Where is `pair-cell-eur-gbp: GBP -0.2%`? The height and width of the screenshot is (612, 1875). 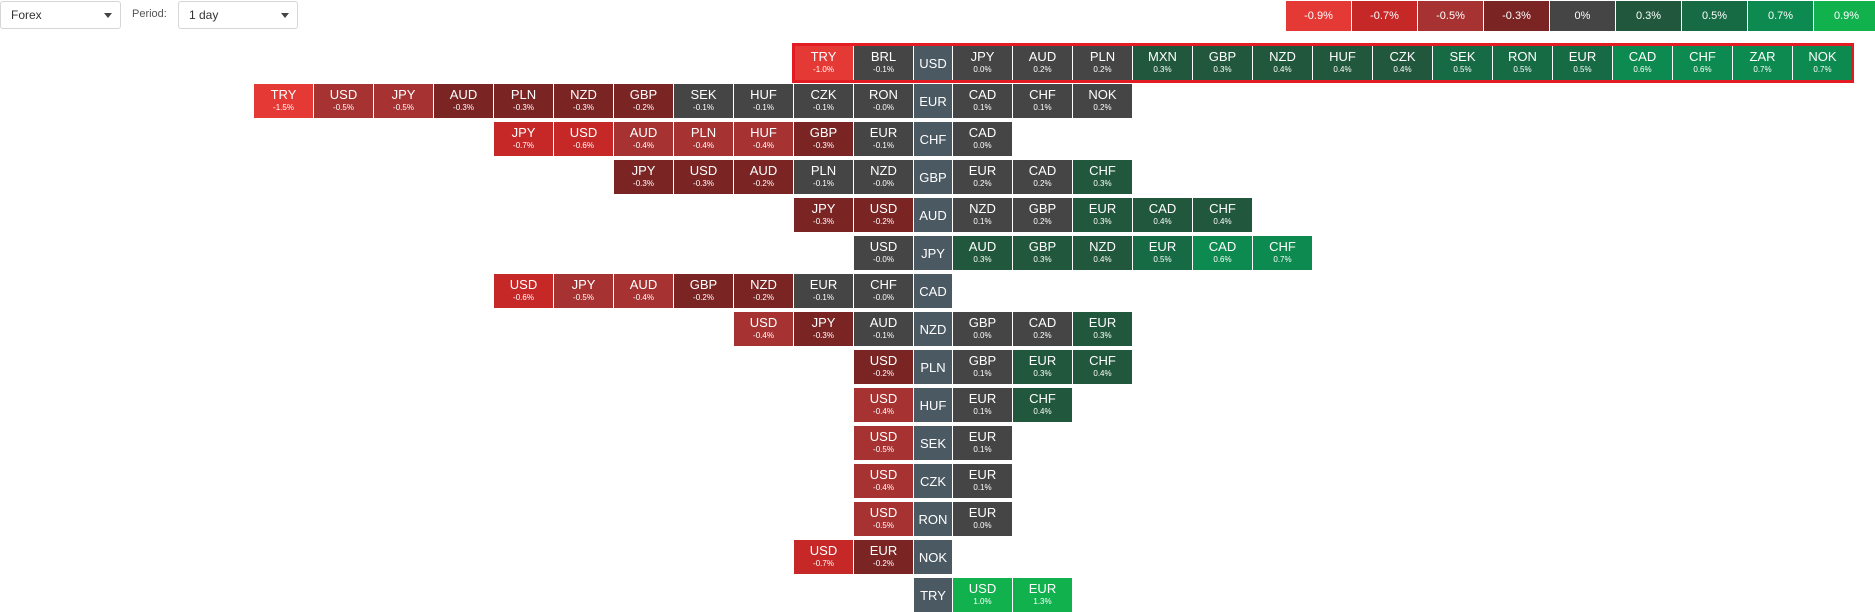
pair-cell-eur-gbp: GBP -0.2% is located at coordinates (643, 101).